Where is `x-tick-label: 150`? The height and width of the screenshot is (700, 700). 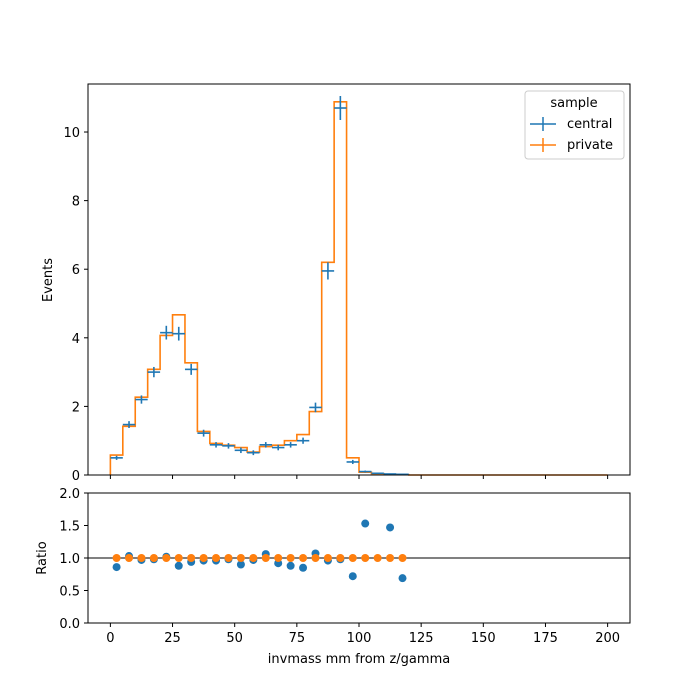
x-tick-label: 150 is located at coordinates (483, 638).